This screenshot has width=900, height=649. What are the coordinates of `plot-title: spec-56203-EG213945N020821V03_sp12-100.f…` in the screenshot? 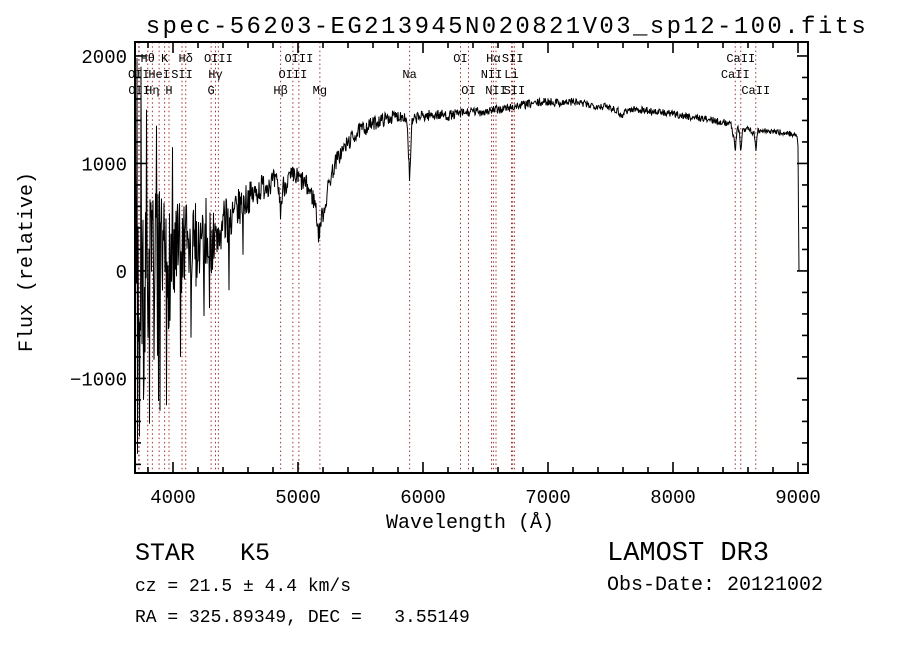 It's located at (507, 27).